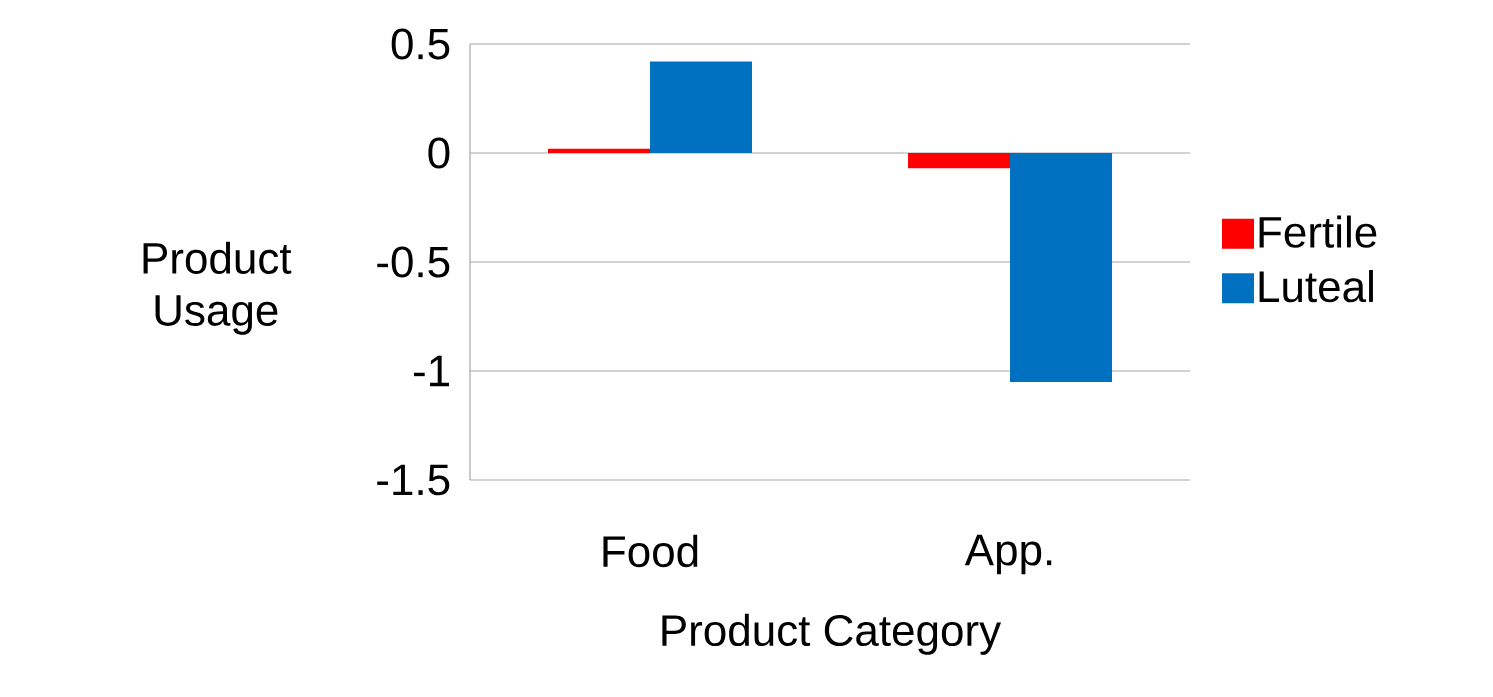 The image size is (1493, 697). What do you see at coordinates (431, 371) in the screenshot?
I see `y-tick-label: -1` at bounding box center [431, 371].